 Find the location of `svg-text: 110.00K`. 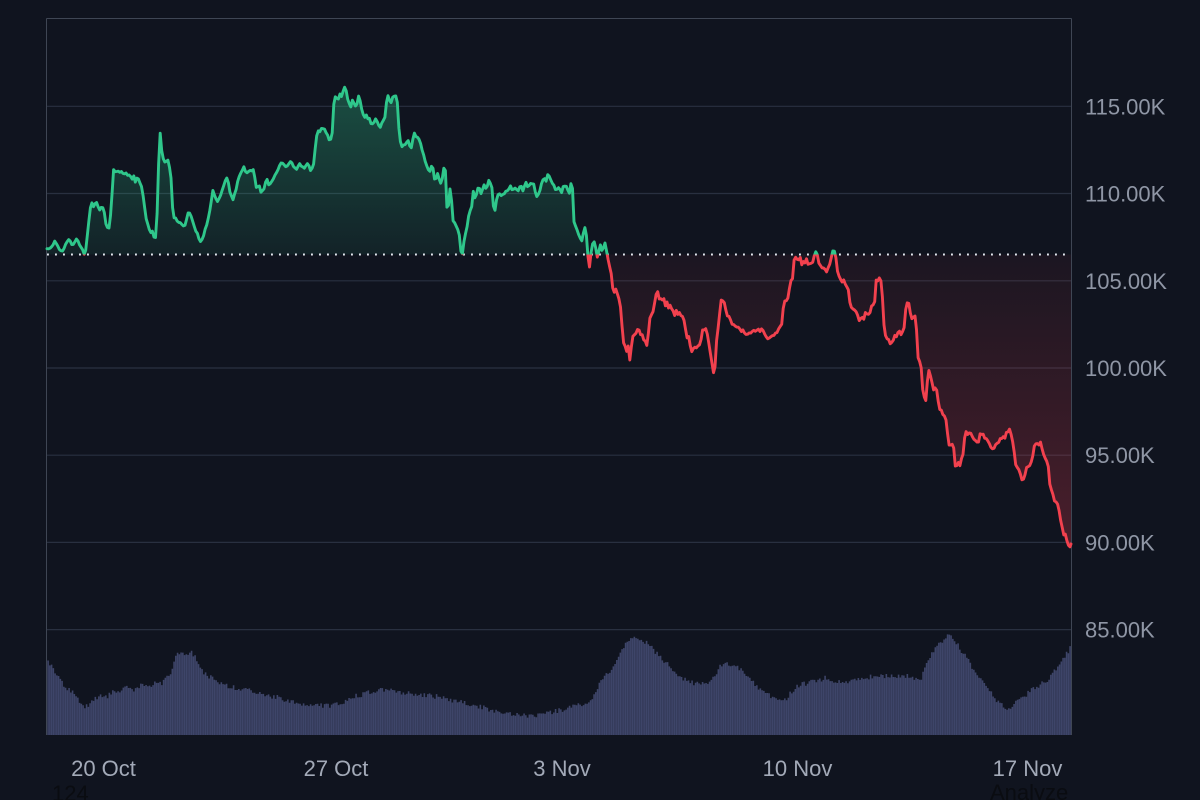

svg-text: 110.00K is located at coordinates (1125, 194).